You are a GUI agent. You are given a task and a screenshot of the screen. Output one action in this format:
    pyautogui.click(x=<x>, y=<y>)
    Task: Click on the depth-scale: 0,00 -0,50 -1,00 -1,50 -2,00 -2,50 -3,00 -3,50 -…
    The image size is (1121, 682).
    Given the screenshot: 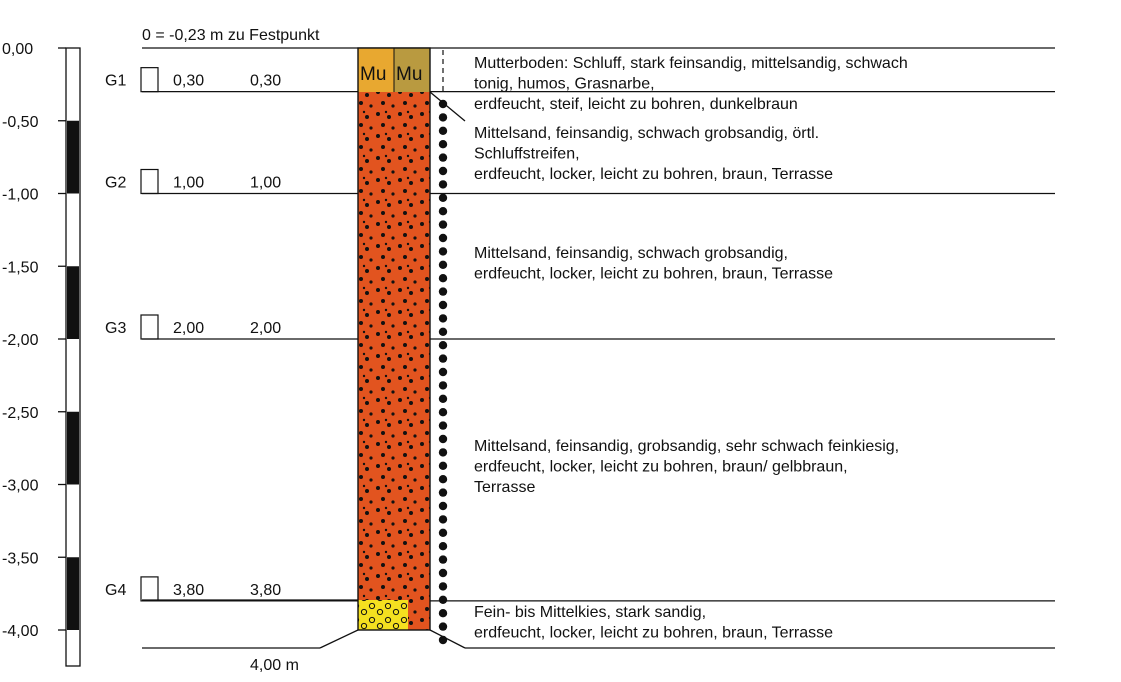 What is the action you would take?
    pyautogui.click(x=41, y=354)
    